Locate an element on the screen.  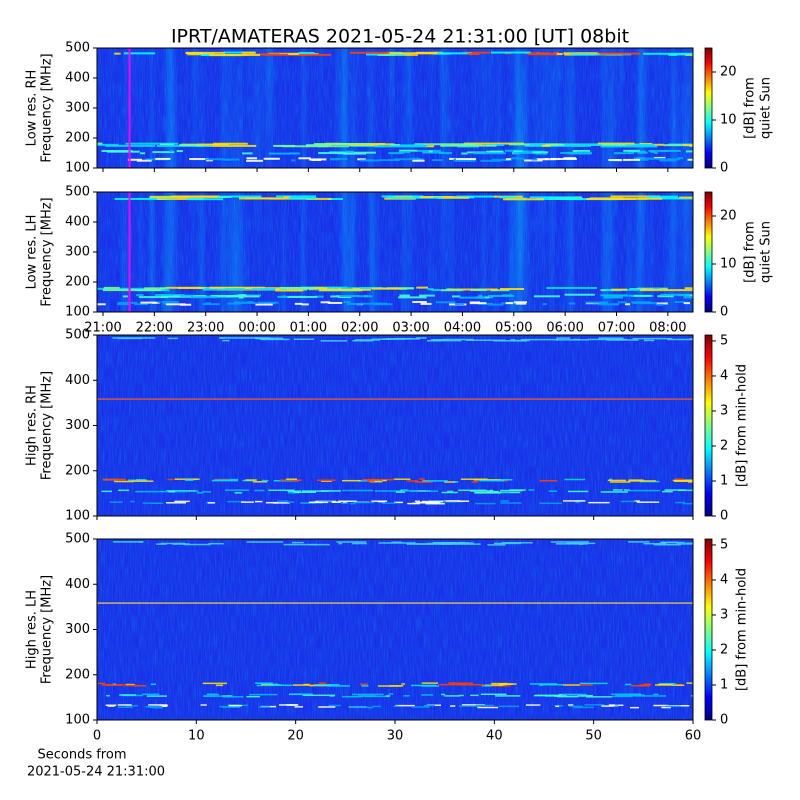
colorbar-label: [dB] from min-hold is located at coordinates (742, 425).